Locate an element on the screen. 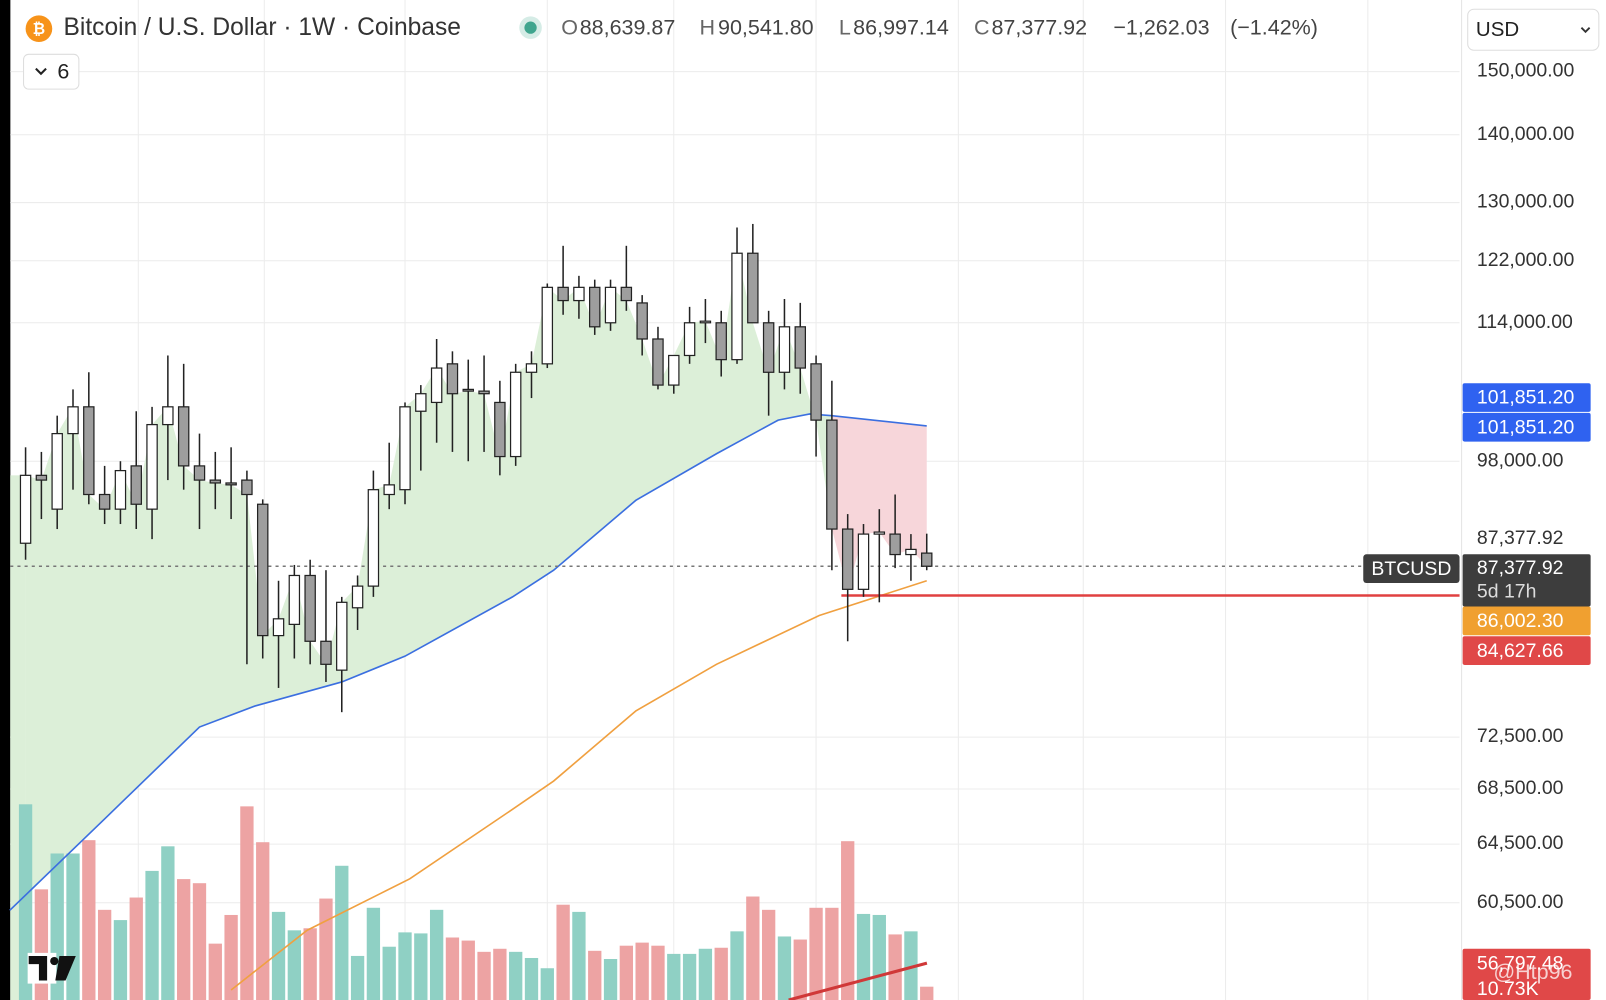 Image resolution: width=1606 pixels, height=1000 pixels. indicator-count: 6 is located at coordinates (63, 71).